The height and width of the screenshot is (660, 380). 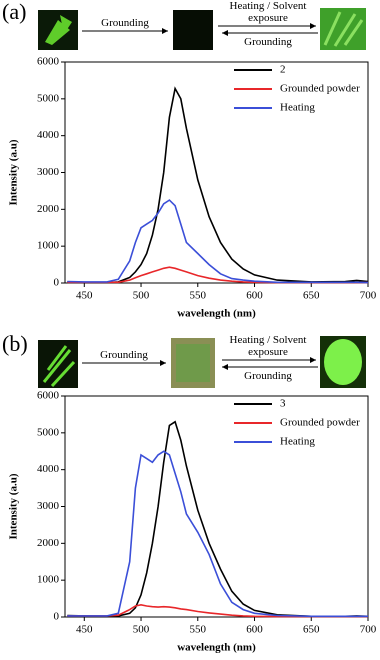 I want to click on scheme-a, so click(x=202, y=29).